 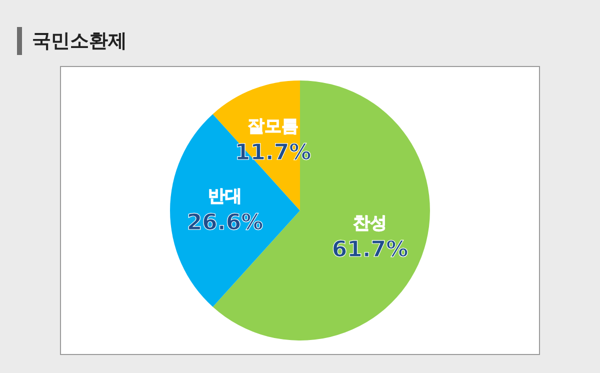 What do you see at coordinates (273, 126) in the screenshot?
I see `slice-label: 잘모름` at bounding box center [273, 126].